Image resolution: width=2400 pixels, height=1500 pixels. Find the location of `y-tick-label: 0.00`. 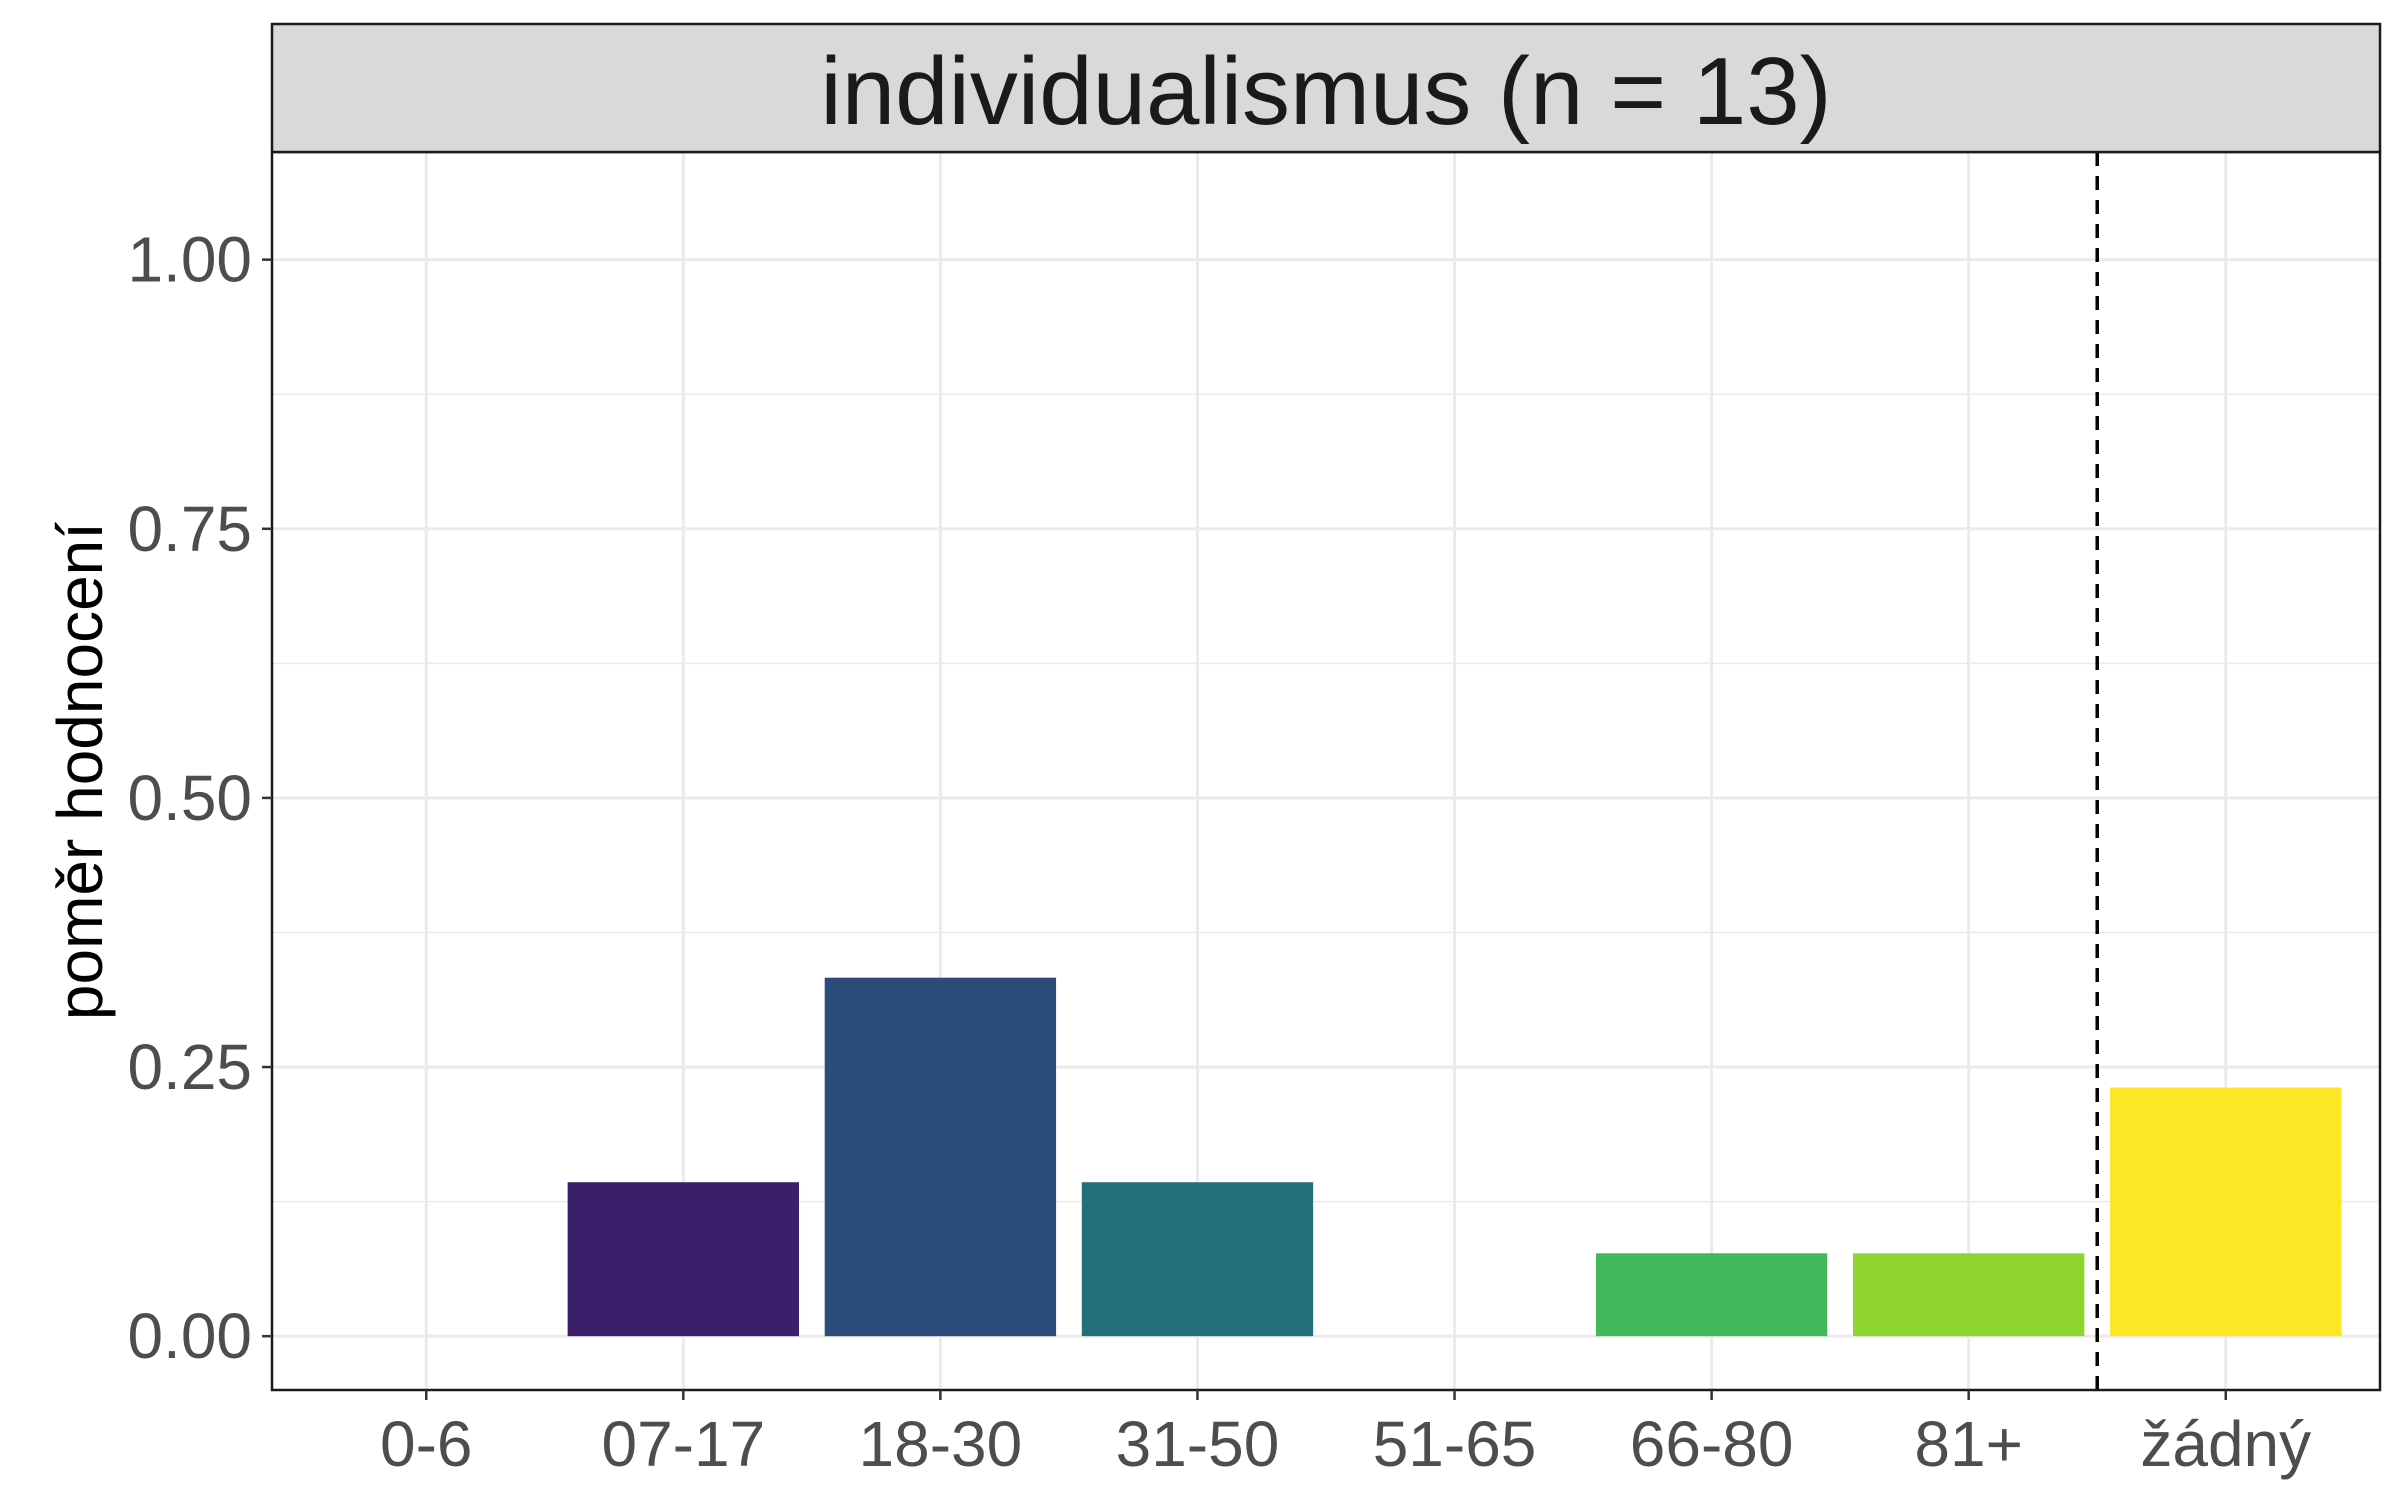

y-tick-label: 0.00 is located at coordinates (189, 1336).